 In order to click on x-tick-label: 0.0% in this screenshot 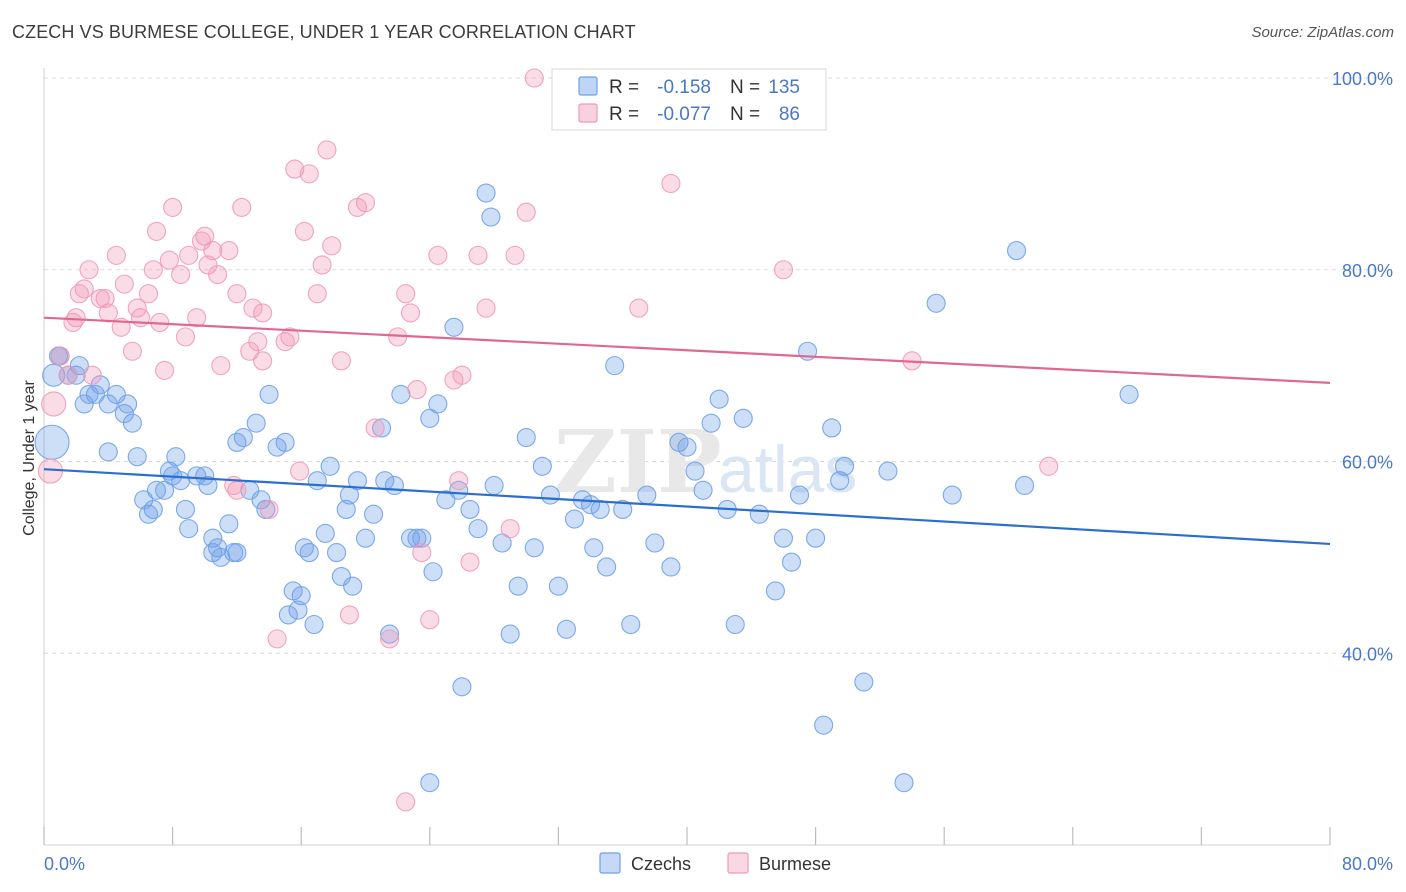, I will do `click(64, 864)`.